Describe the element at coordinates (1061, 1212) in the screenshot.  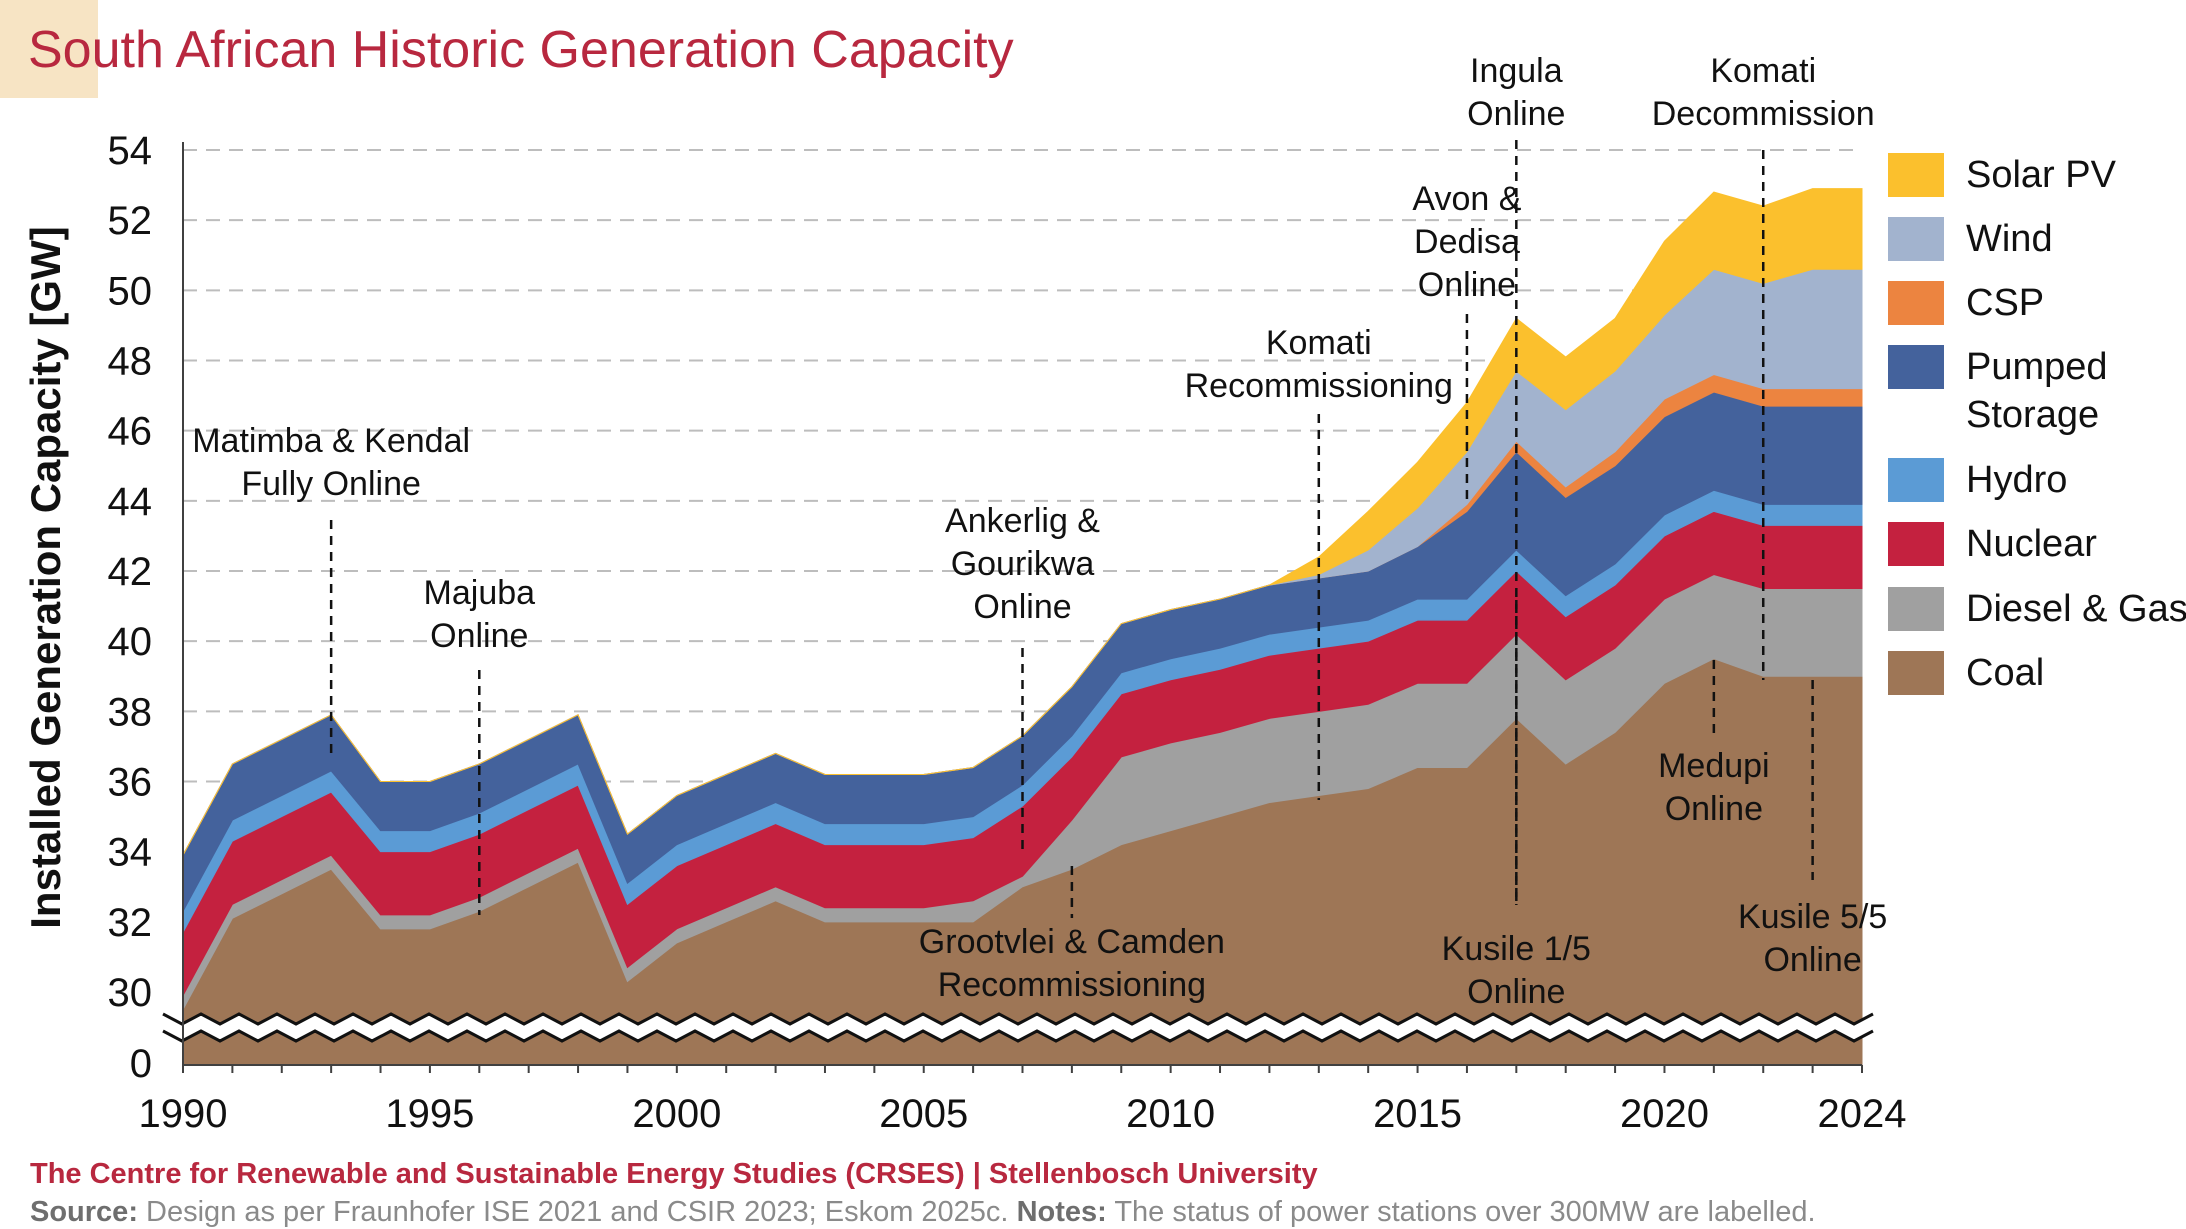
I see `notes-label: Notes:` at that location.